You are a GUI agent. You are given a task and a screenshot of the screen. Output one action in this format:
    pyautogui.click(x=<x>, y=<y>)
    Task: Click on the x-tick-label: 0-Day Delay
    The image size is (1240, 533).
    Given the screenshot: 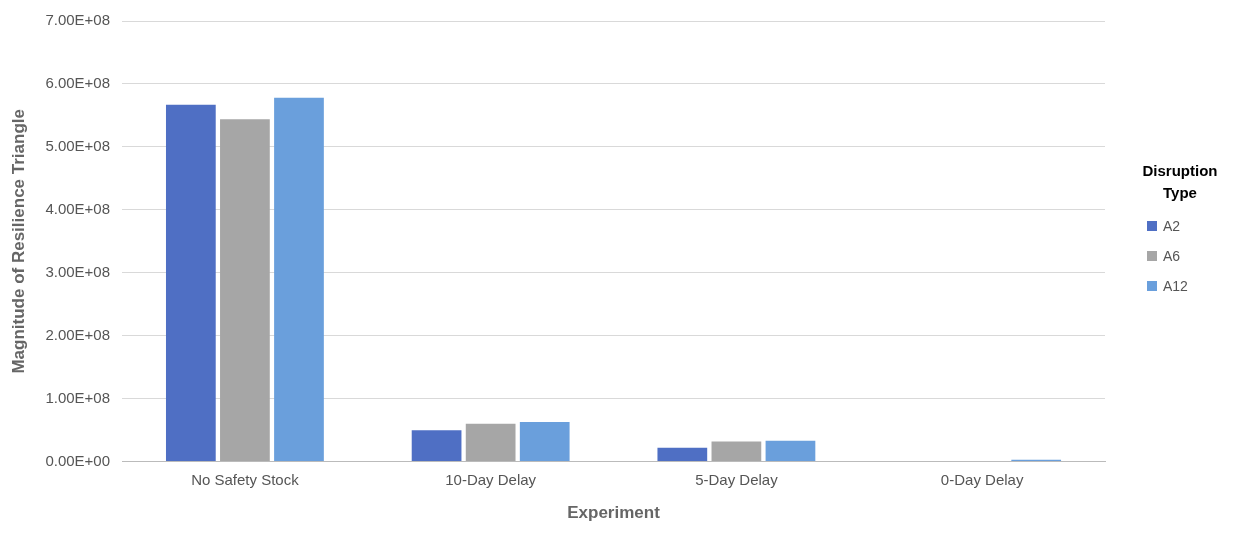 What is the action you would take?
    pyautogui.click(x=982, y=479)
    